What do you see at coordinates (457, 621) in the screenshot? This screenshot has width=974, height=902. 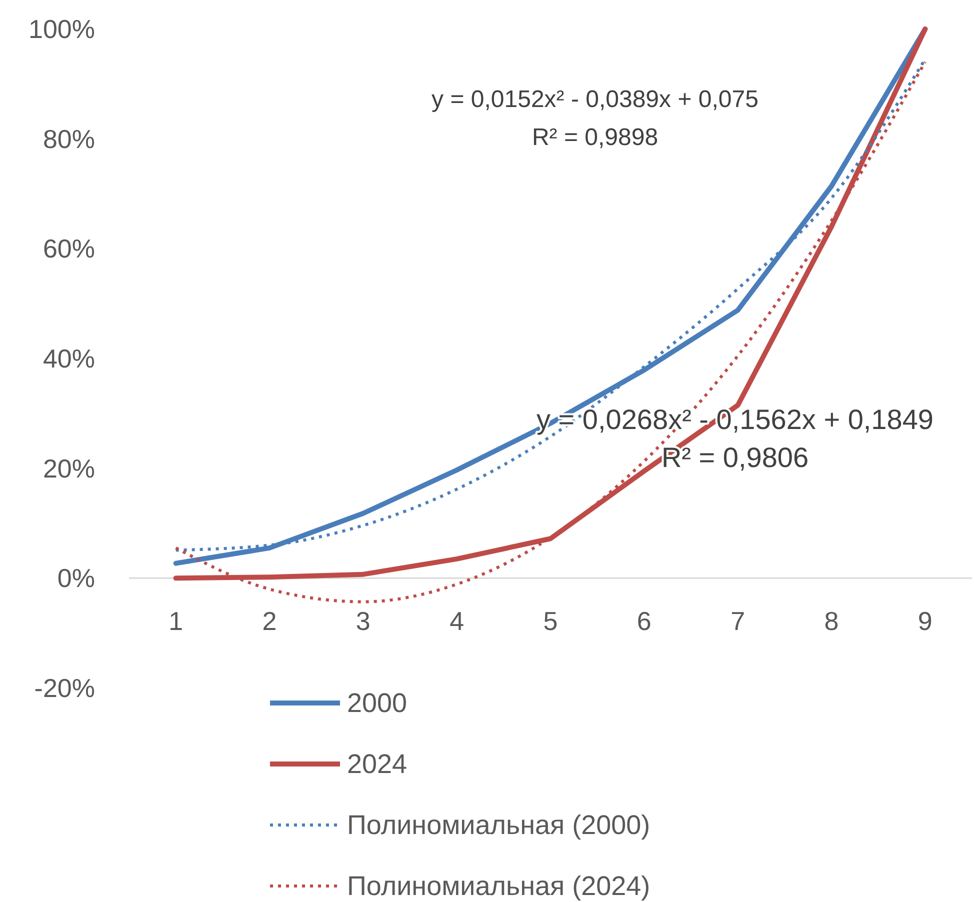 I see `x-tick-label: 4` at bounding box center [457, 621].